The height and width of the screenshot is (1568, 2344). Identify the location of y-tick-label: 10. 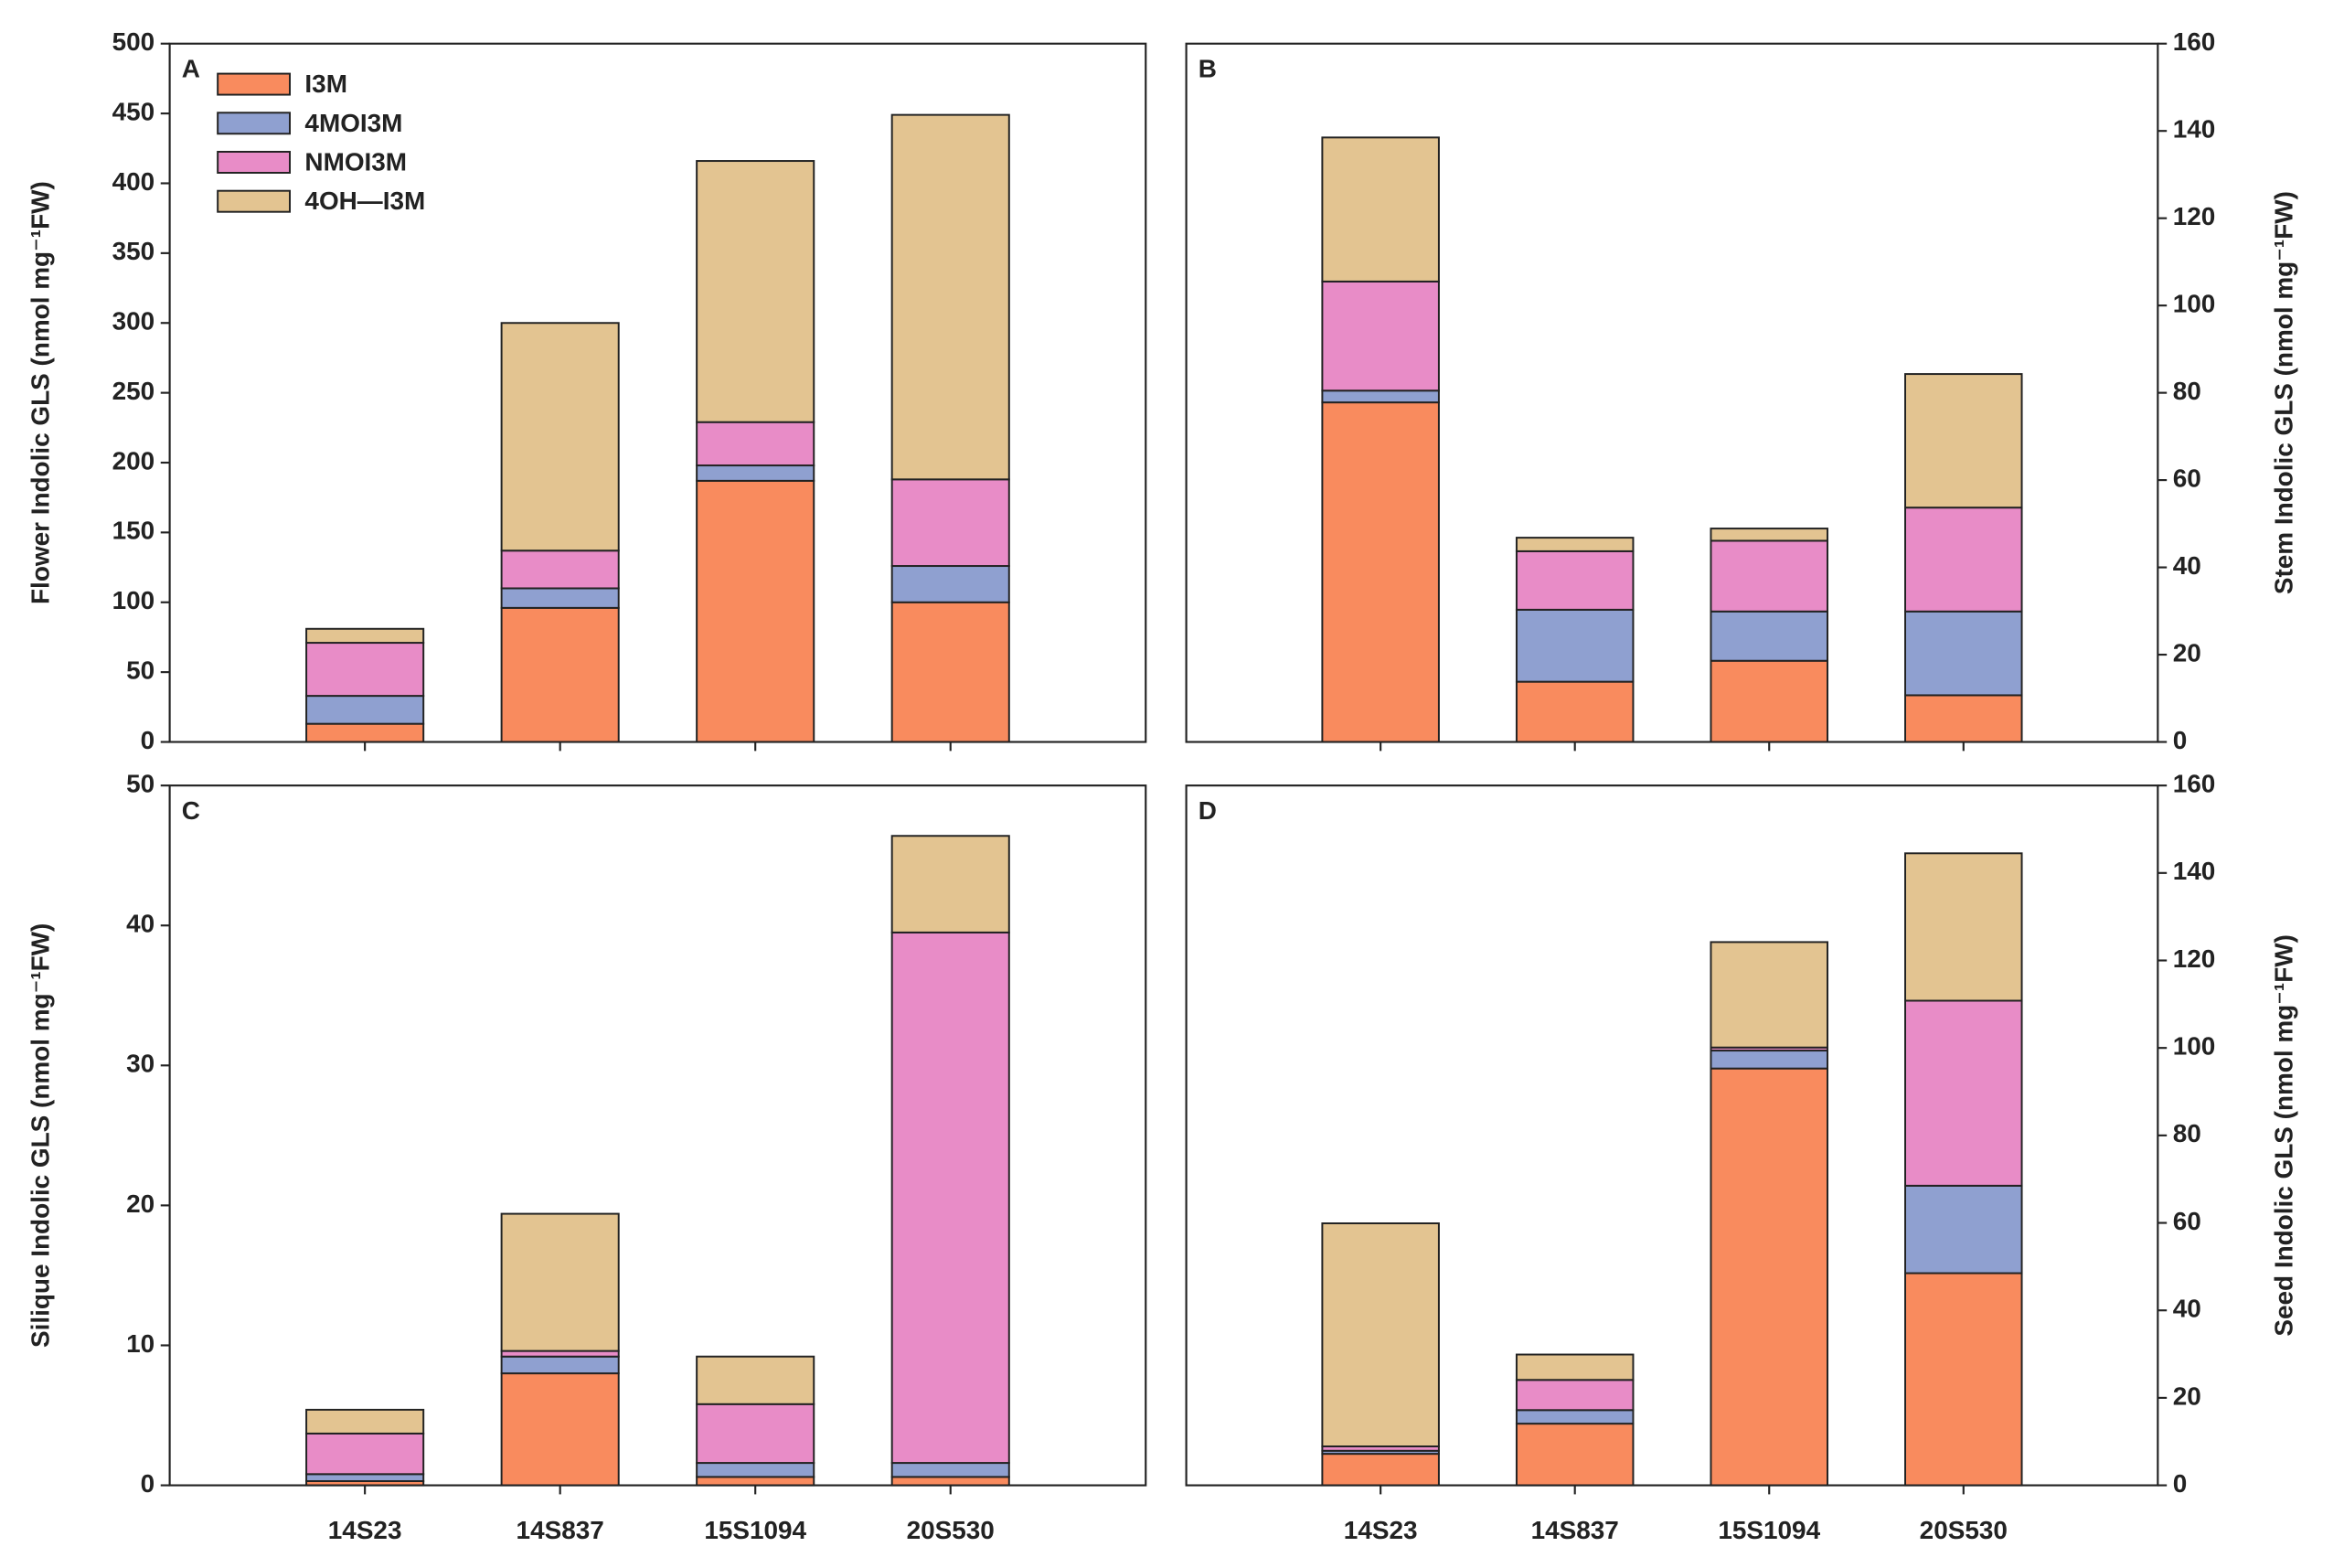
(140, 1343).